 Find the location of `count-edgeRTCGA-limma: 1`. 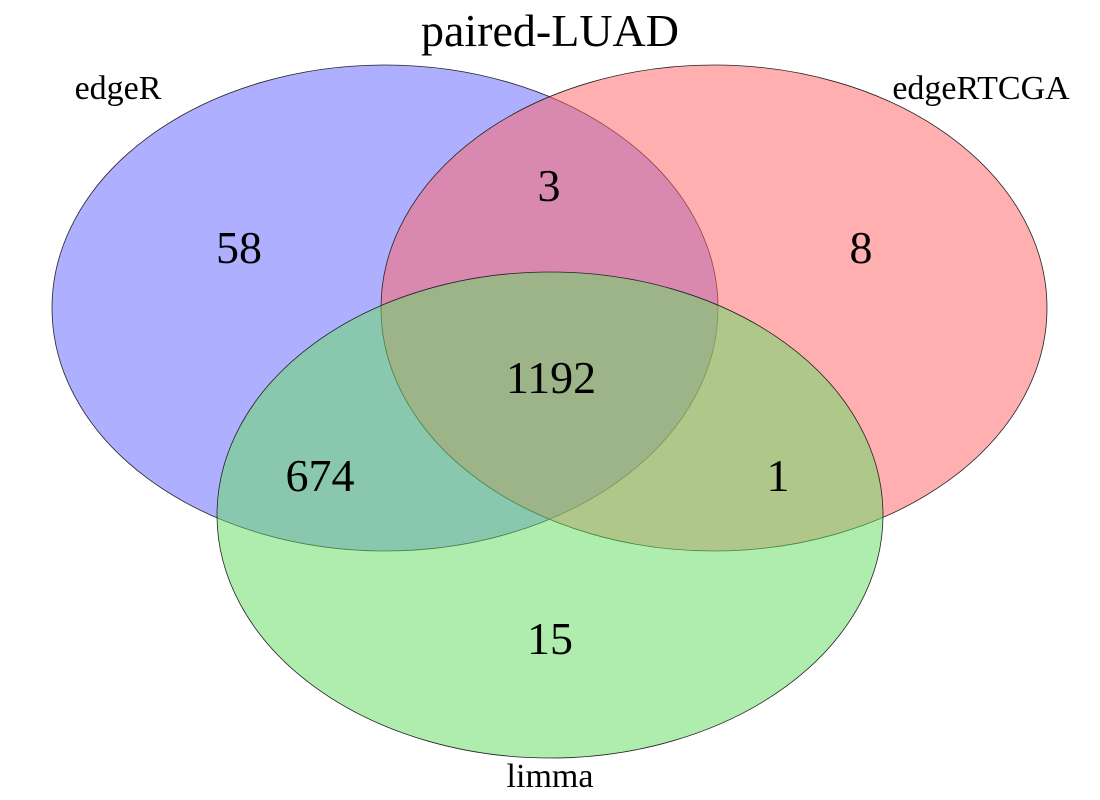

count-edgeRTCGA-limma: 1 is located at coordinates (778, 475).